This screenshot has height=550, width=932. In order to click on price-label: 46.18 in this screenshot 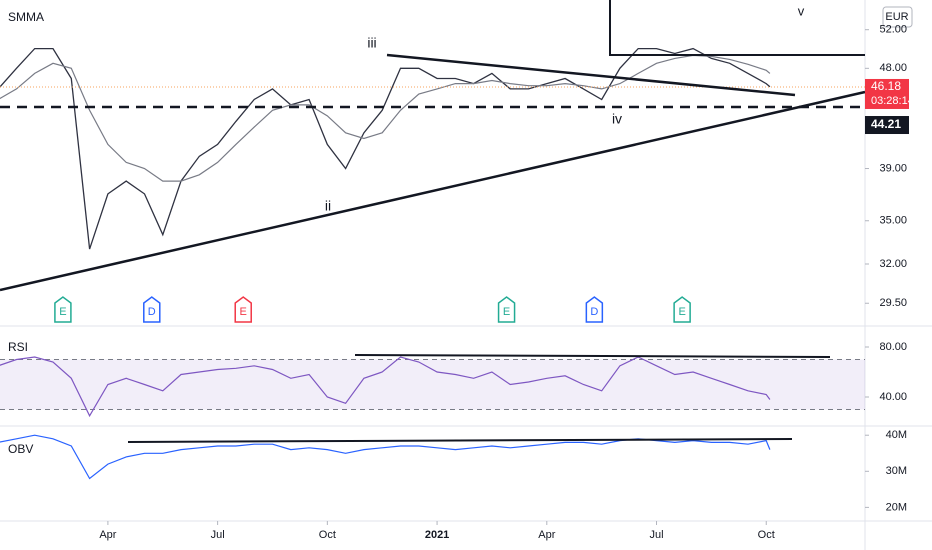, I will do `click(886, 86)`.